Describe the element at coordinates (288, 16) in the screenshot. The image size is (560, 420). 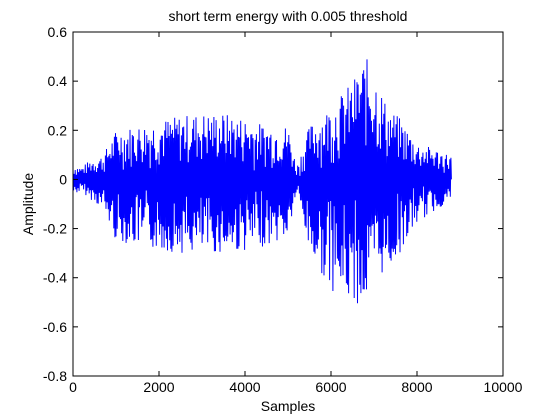
I see `chart-title: short term energy with 0.005 threshold` at that location.